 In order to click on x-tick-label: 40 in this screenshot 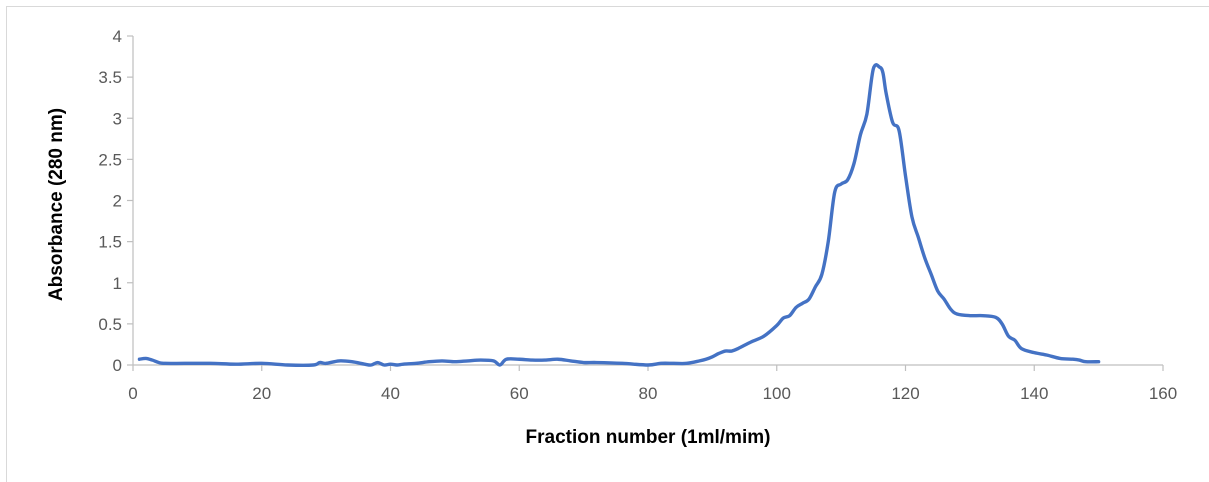, I will do `click(390, 393)`.